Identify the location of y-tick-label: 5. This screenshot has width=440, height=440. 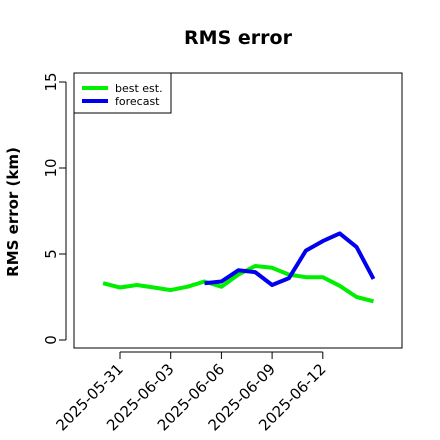
(51, 254).